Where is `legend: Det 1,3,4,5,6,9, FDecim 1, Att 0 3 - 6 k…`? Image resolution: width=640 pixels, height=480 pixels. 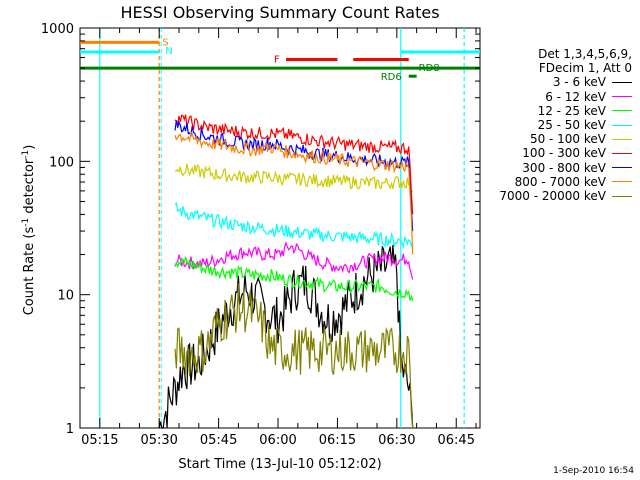
legend: Det 1,3,4,5,6,9, FDecim 1, Att 0 3 - 6 k… is located at coordinates (558, 125).